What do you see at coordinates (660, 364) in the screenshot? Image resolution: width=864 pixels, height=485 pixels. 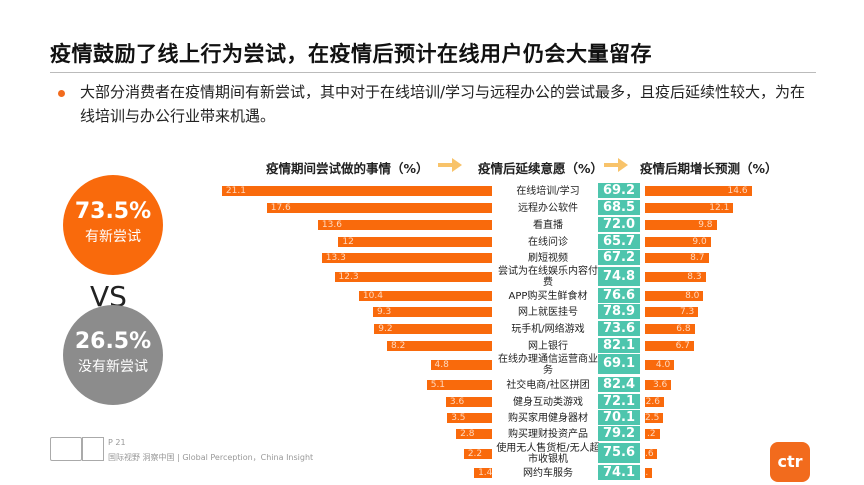 I see `growth-bar: 4.0` at bounding box center [660, 364].